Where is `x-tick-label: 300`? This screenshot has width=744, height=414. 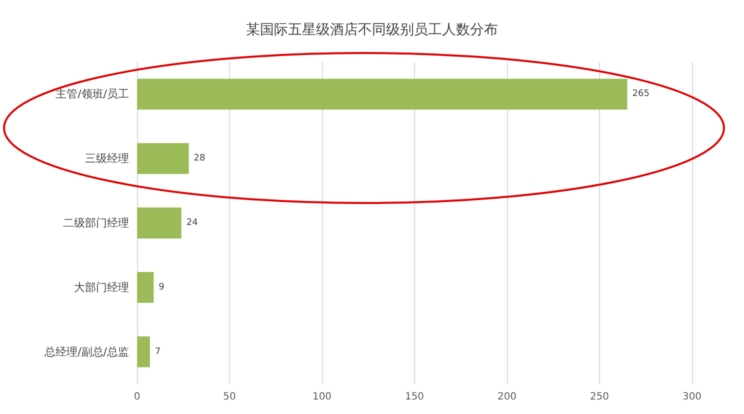 x-tick-label: 300 is located at coordinates (692, 397).